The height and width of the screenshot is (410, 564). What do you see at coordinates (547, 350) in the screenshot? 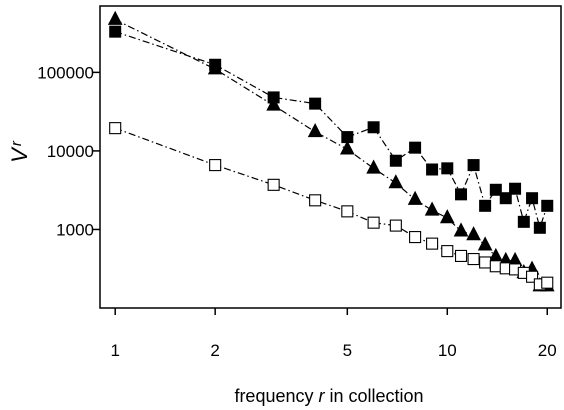
I see `x-tick-label: 20` at bounding box center [547, 350].